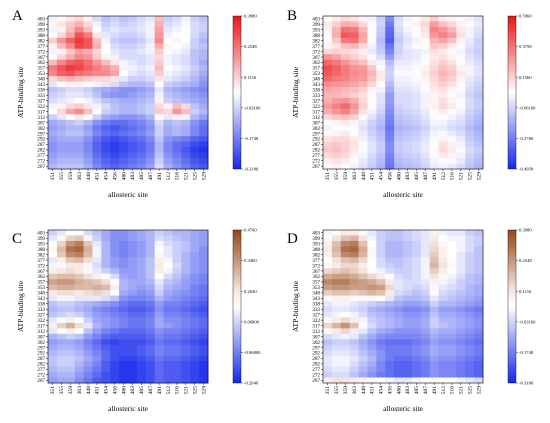  Describe the element at coordinates (195, 176) in the screenshot. I see `x-tick-label: 525` at that location.